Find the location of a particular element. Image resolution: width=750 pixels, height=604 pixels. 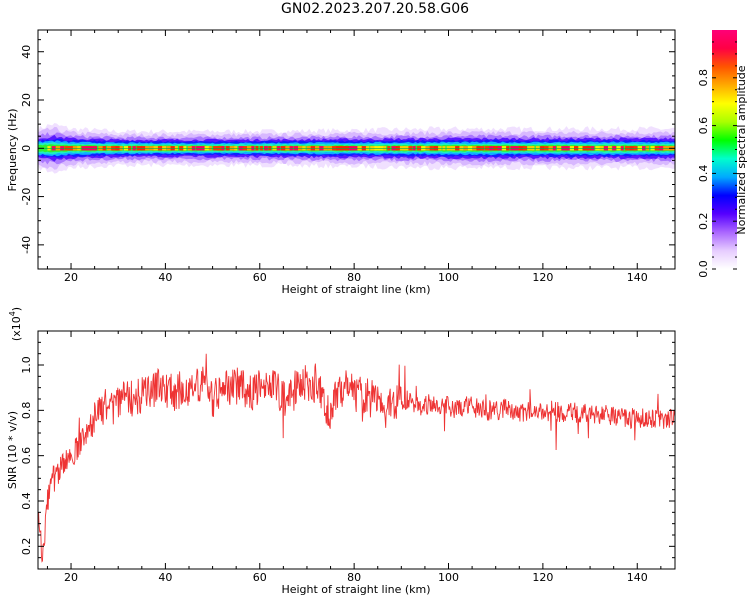

colorbar-tick-label: 0.2 is located at coordinates (703, 221).